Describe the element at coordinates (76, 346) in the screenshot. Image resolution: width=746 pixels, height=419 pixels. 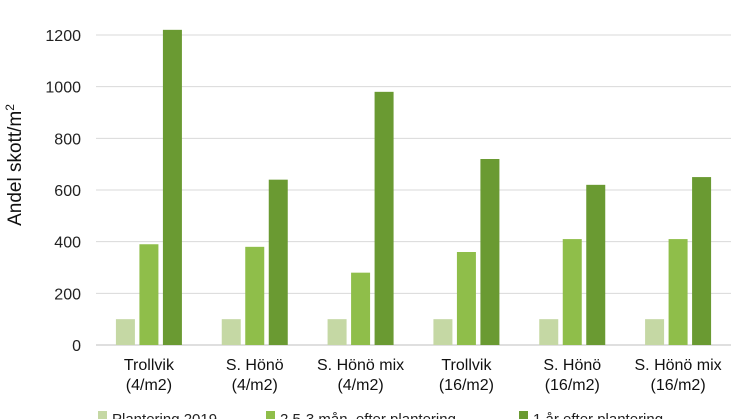
I see `y-tick-label: 0` at that location.